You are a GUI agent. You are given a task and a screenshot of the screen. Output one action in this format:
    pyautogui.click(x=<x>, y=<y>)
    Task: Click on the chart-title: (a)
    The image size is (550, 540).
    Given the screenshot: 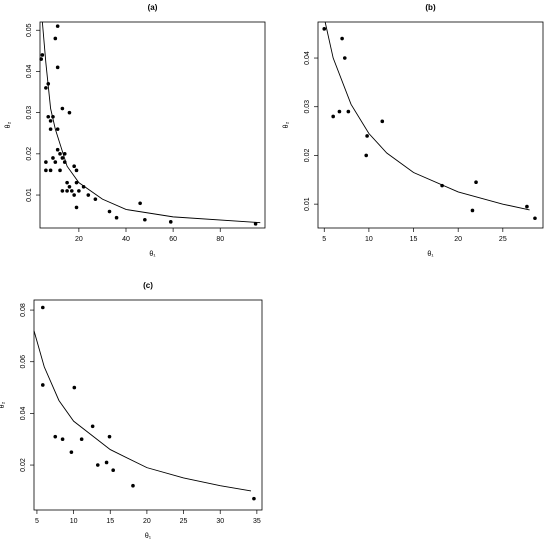 What is the action you would take?
    pyautogui.click(x=153, y=7)
    